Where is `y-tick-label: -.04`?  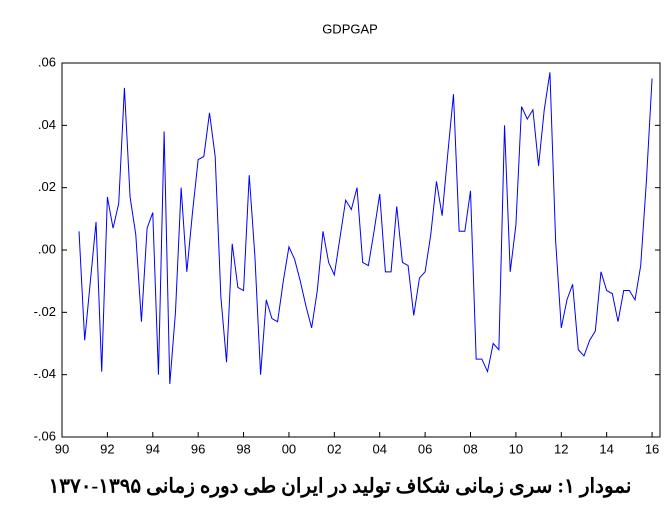 y-tick-label: -.04 is located at coordinates (45, 373).